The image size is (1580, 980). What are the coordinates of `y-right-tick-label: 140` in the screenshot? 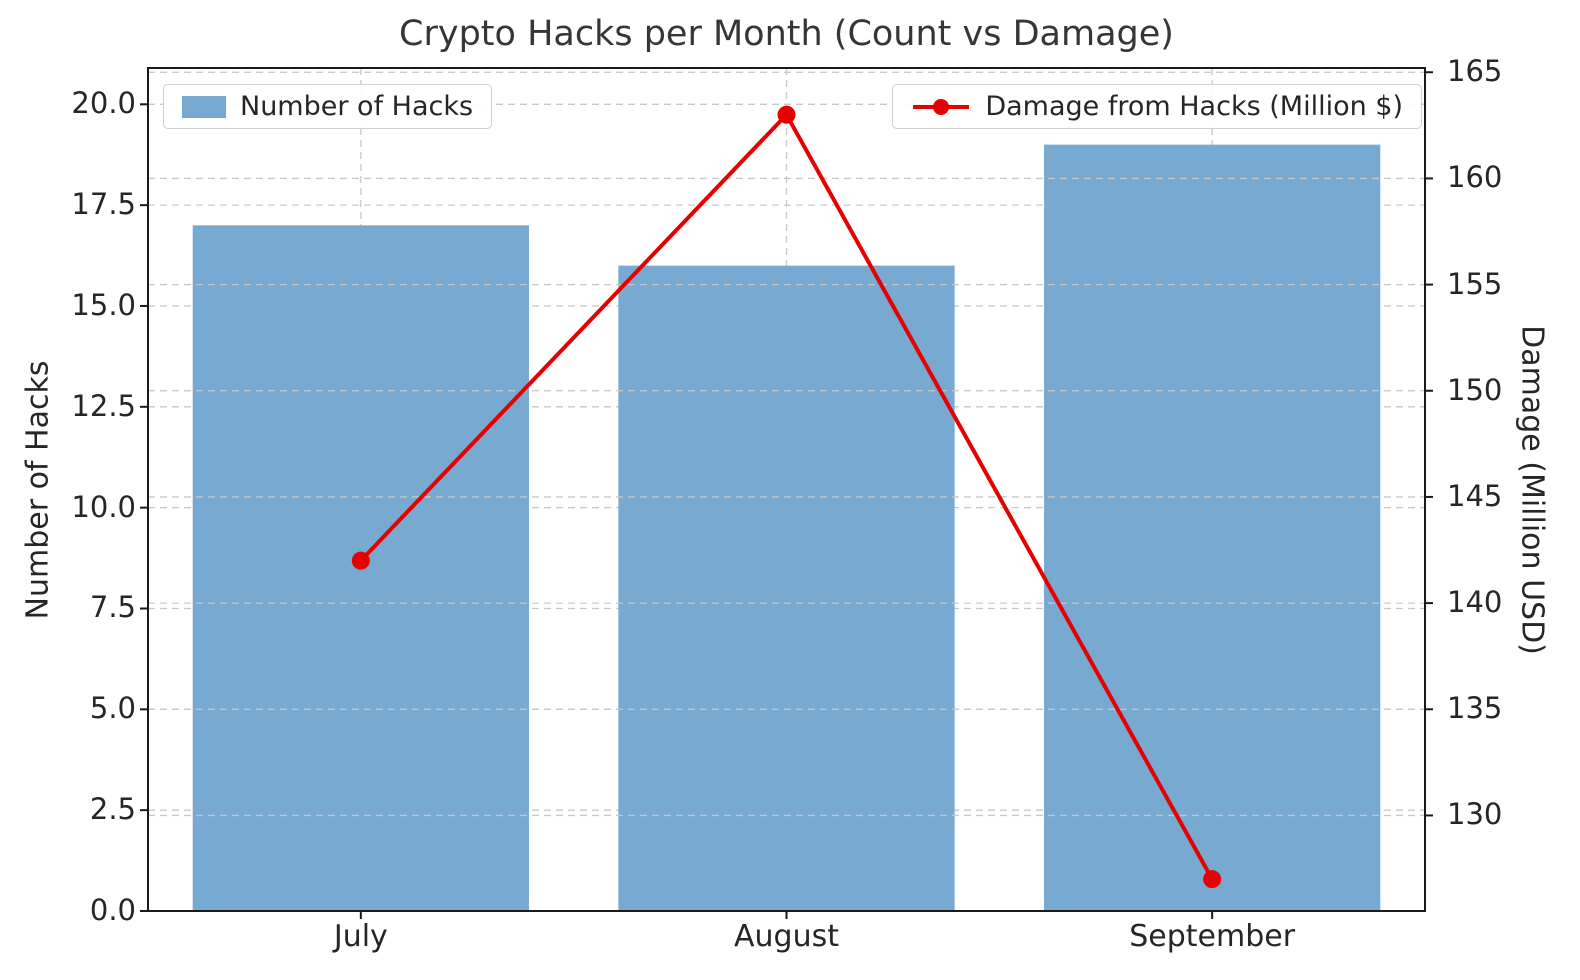 It's located at (1475, 602).